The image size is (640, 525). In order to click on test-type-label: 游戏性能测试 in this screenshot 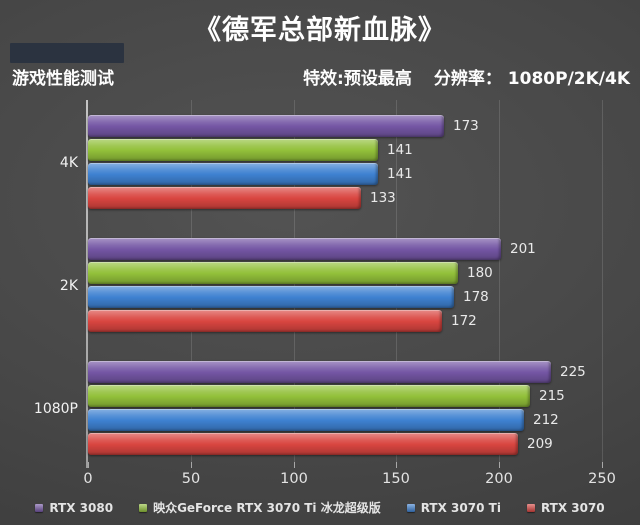, I will do `click(63, 79)`.